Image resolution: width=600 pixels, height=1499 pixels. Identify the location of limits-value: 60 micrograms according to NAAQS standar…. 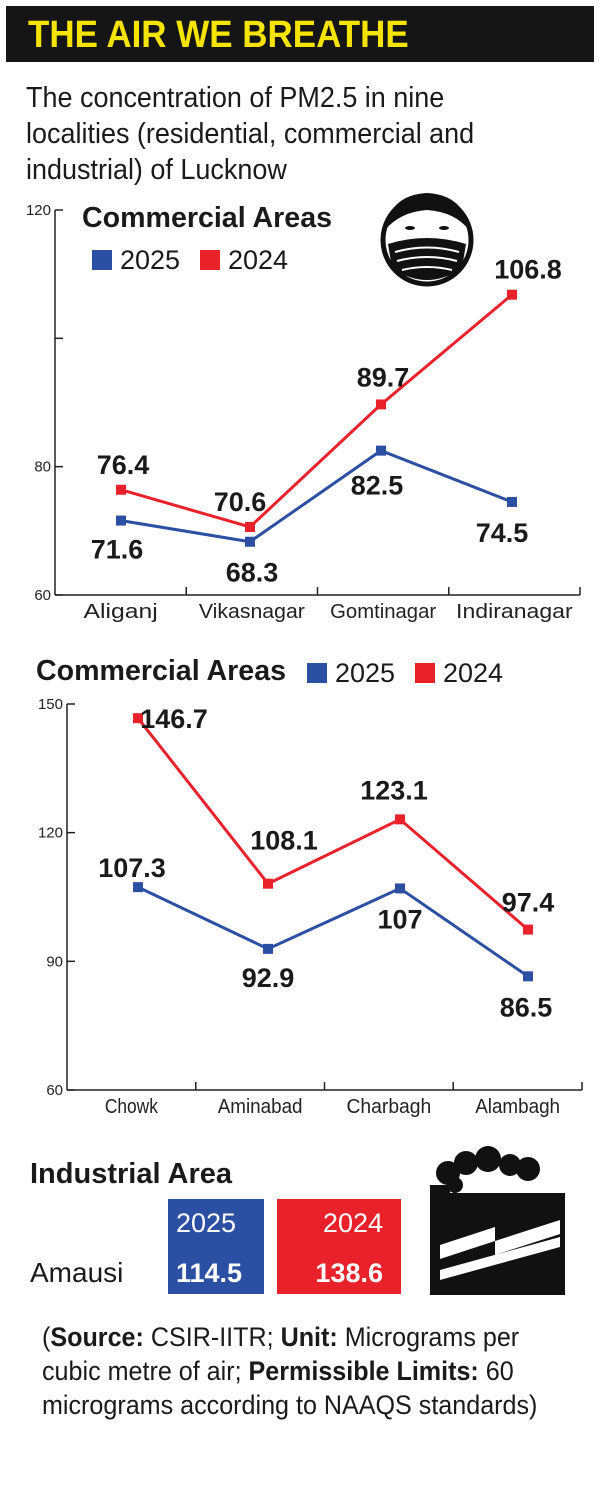
(290, 1388).